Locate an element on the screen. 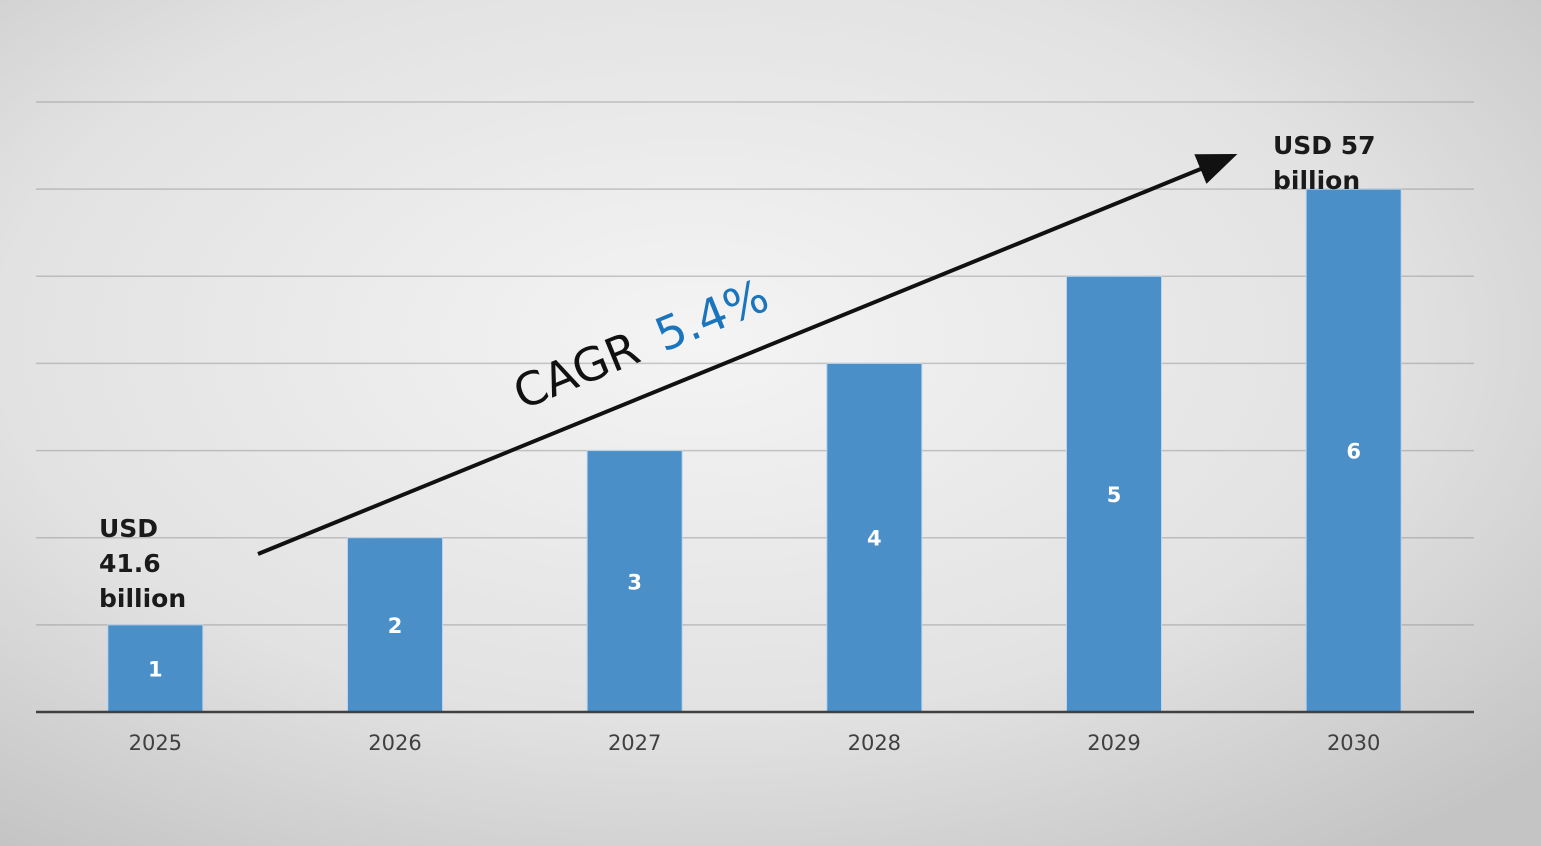 This screenshot has height=846, width=1541. x-tick-label: 2025 is located at coordinates (155, 743).